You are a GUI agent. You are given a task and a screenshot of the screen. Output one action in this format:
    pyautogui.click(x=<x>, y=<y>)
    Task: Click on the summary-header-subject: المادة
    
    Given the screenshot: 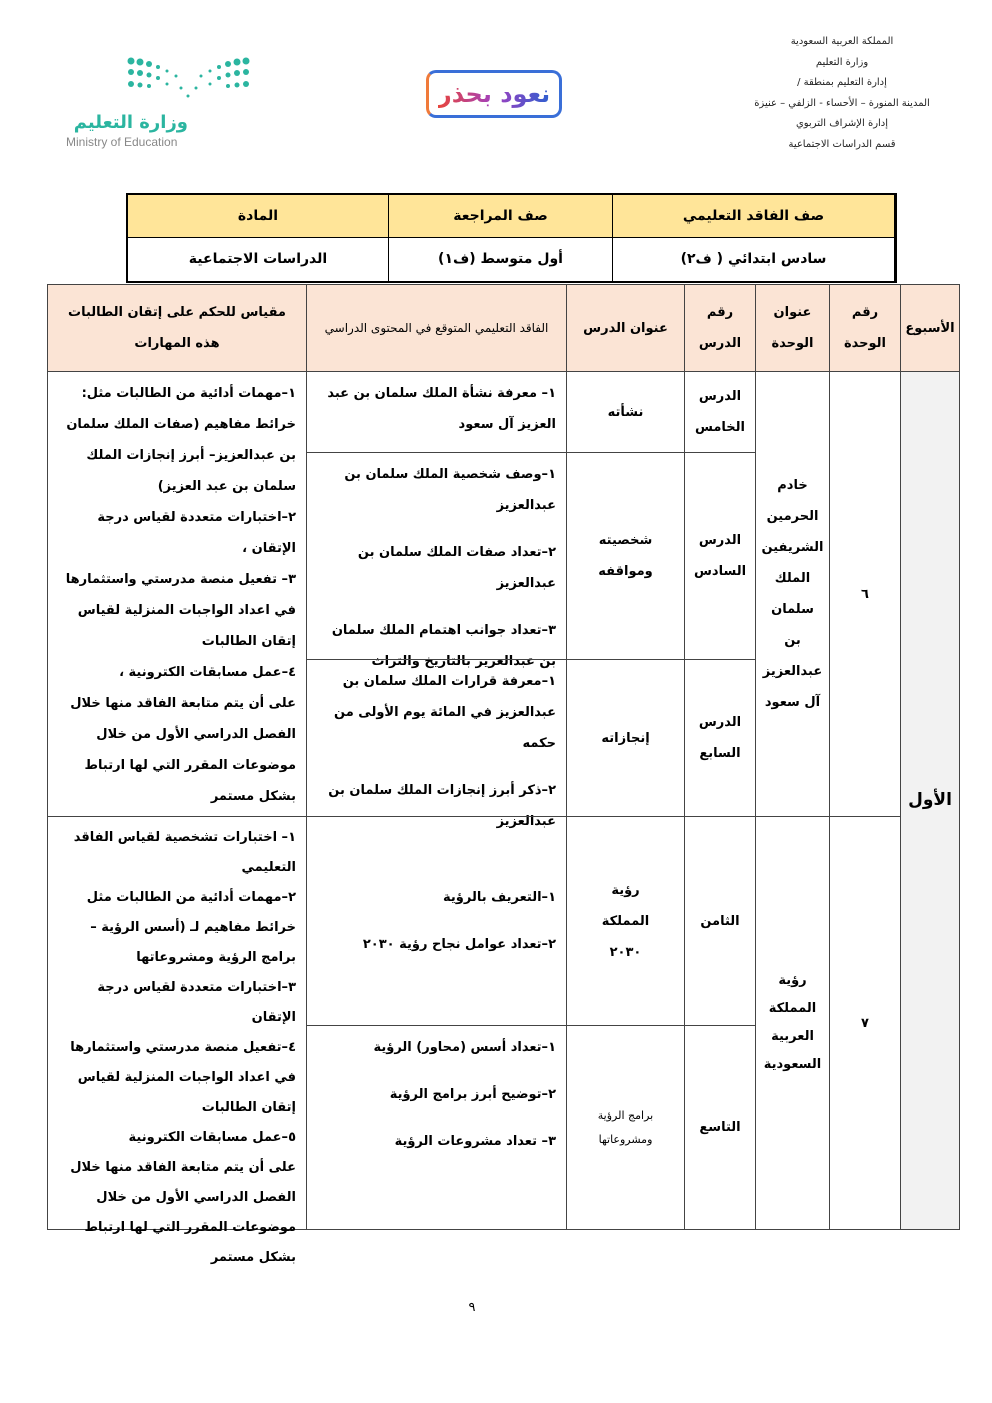 What is the action you would take?
    pyautogui.click(x=258, y=216)
    